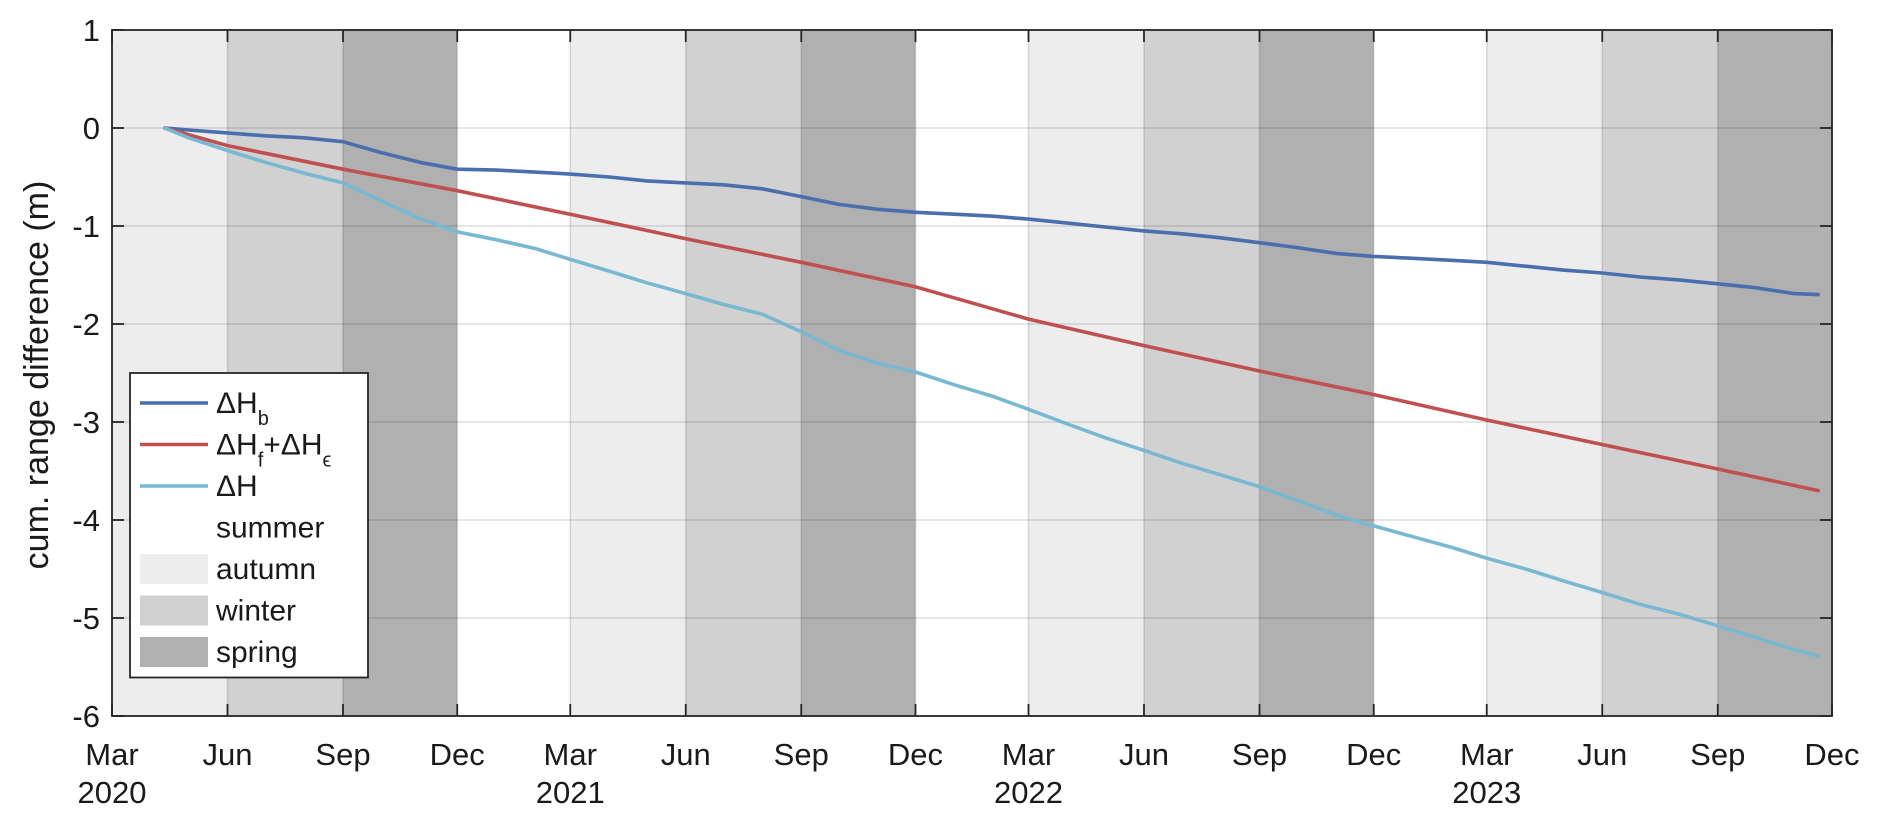 The width and height of the screenshot is (1892, 822). Describe the element at coordinates (266, 569) in the screenshot. I see `legend-label: autumn` at that location.